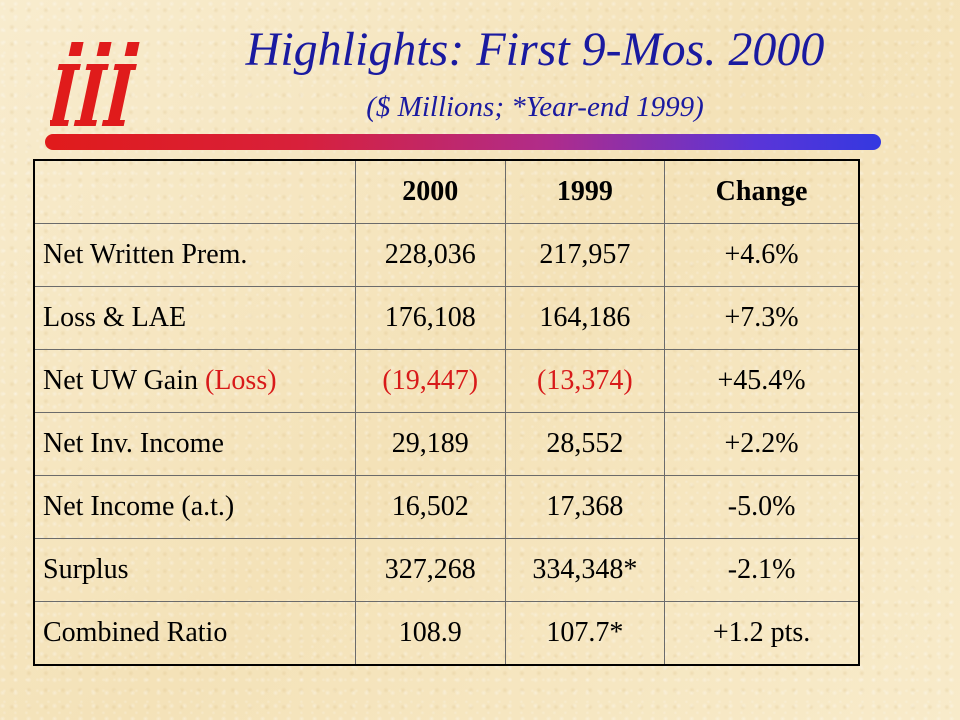  I want to click on row-label-main: Net UW Gain, so click(120, 380).